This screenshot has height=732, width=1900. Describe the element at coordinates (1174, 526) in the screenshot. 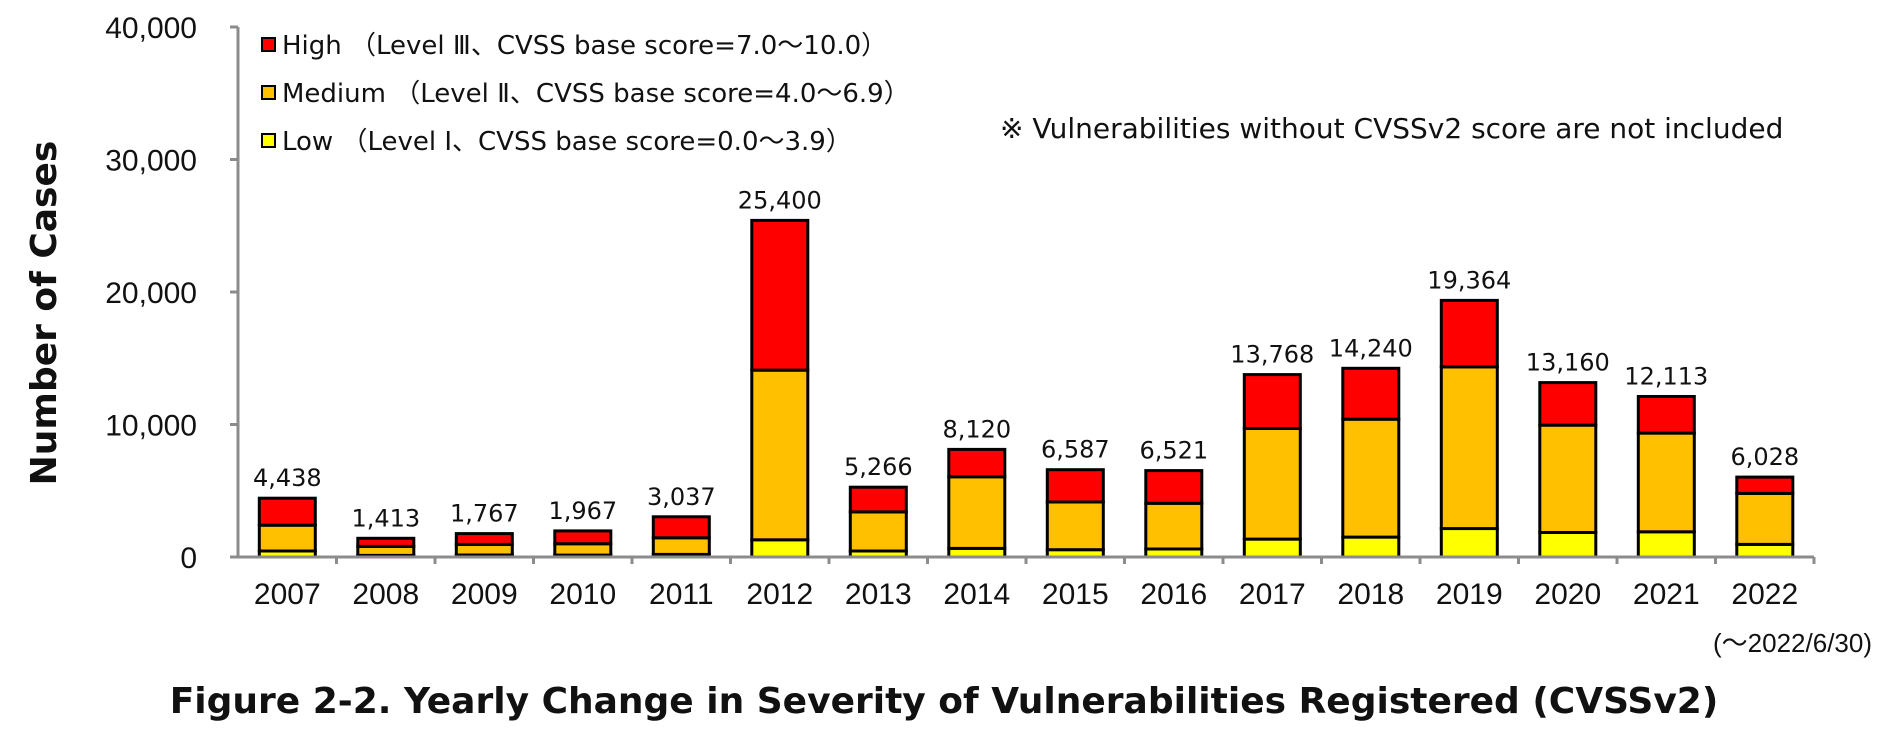

I see `bar-medium-2016` at that location.